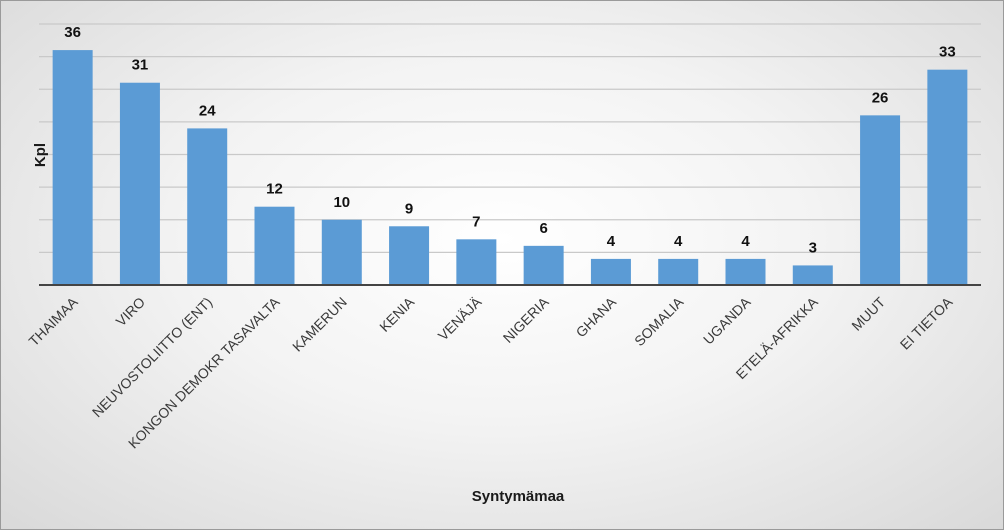  Describe the element at coordinates (341, 202) in the screenshot. I see `bar-value-label: 10` at that location.